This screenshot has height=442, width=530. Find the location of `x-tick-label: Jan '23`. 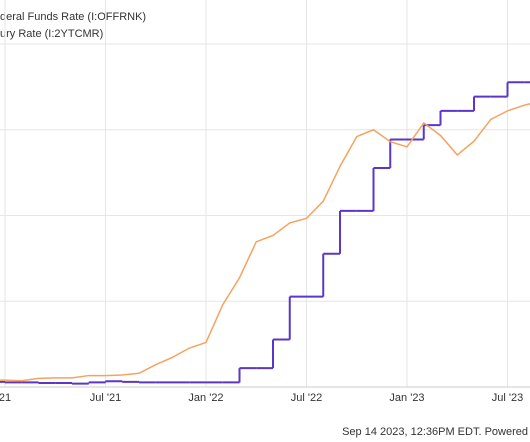

x-tick-label: Jan '23 is located at coordinates (406, 398).